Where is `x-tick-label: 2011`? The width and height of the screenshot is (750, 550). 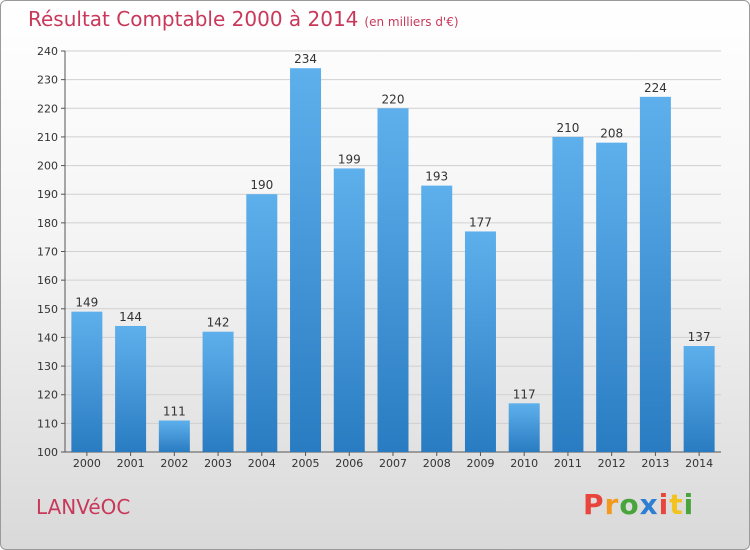
x-tick-label: 2011 is located at coordinates (568, 463).